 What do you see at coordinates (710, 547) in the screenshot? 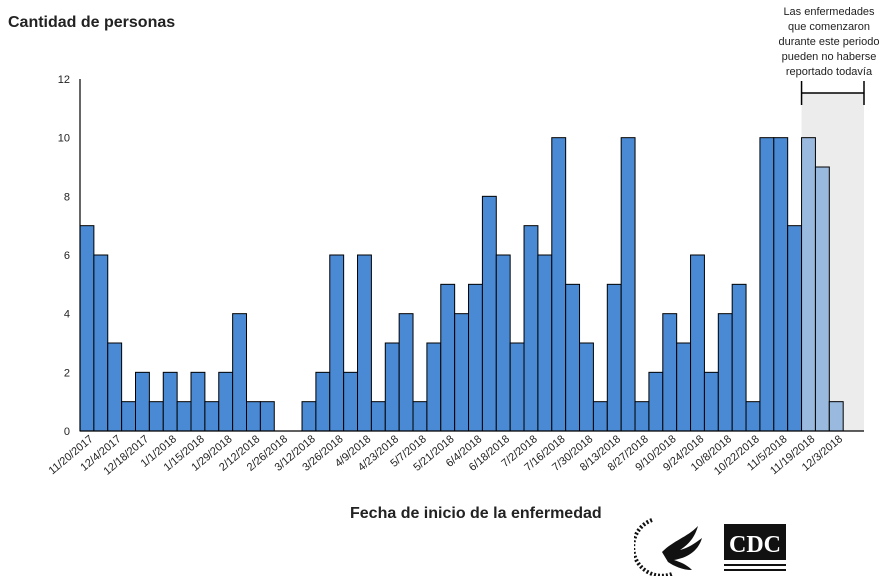
I see `agency-logos: CDC` at bounding box center [710, 547].